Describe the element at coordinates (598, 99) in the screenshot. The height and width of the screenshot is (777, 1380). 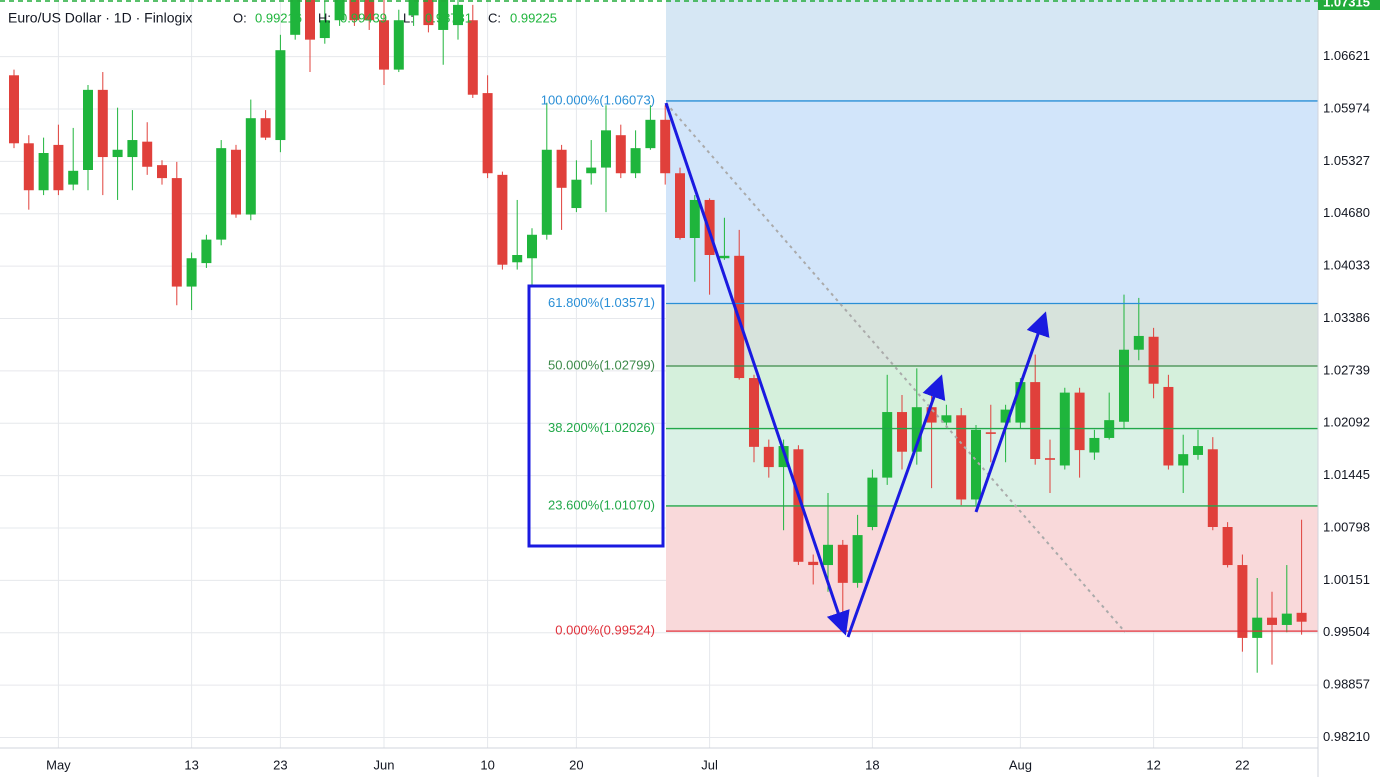
I see `fib-label: 100.000%(1.06073)` at that location.